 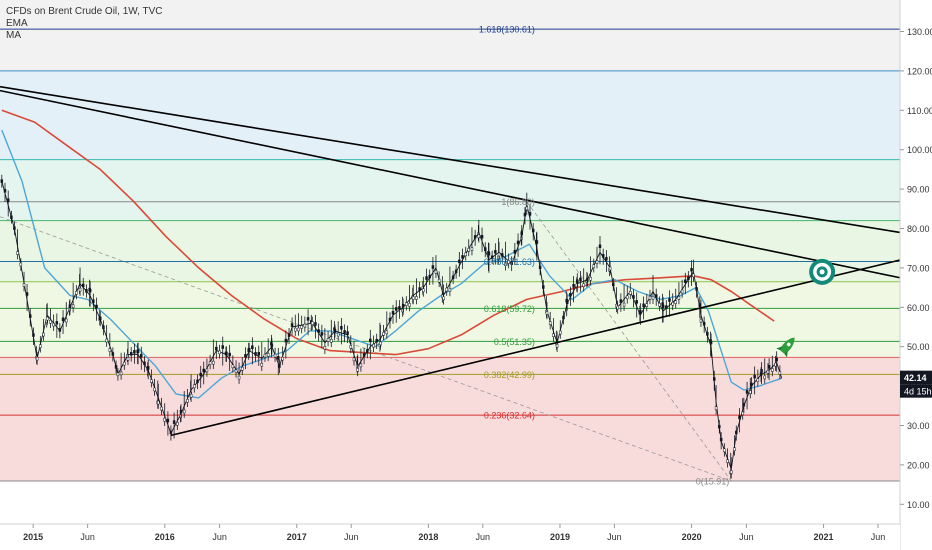 What do you see at coordinates (17, 23) in the screenshot?
I see `indicator-ema-label: EMA` at bounding box center [17, 23].